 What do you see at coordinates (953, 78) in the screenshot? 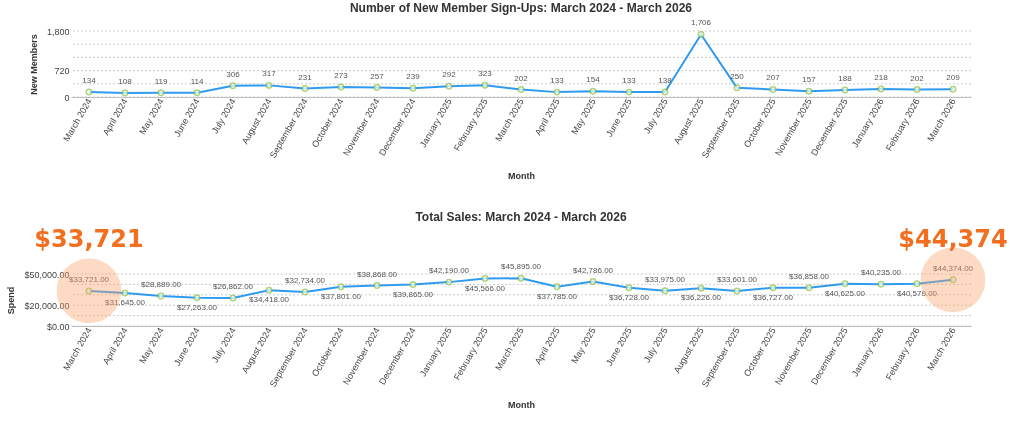
I see `data-label: 209` at bounding box center [953, 78].